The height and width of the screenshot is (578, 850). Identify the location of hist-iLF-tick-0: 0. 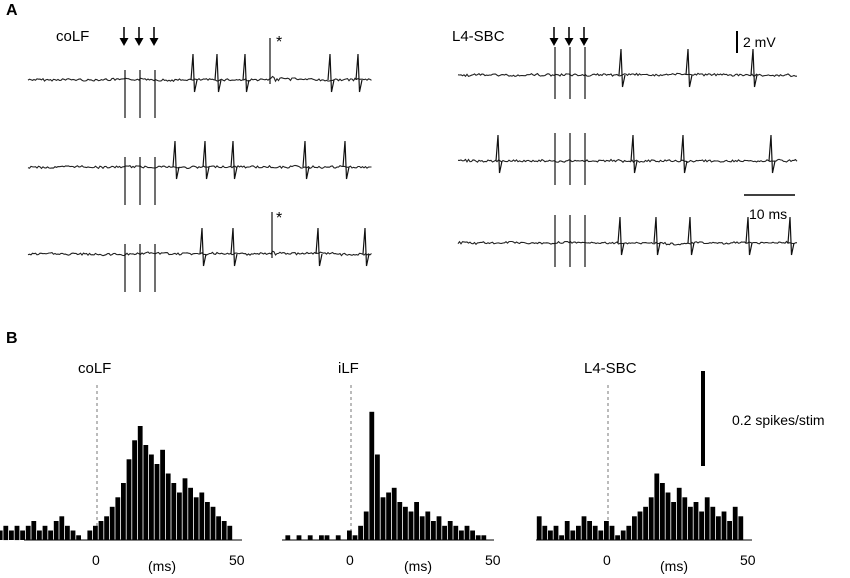
(350, 560).